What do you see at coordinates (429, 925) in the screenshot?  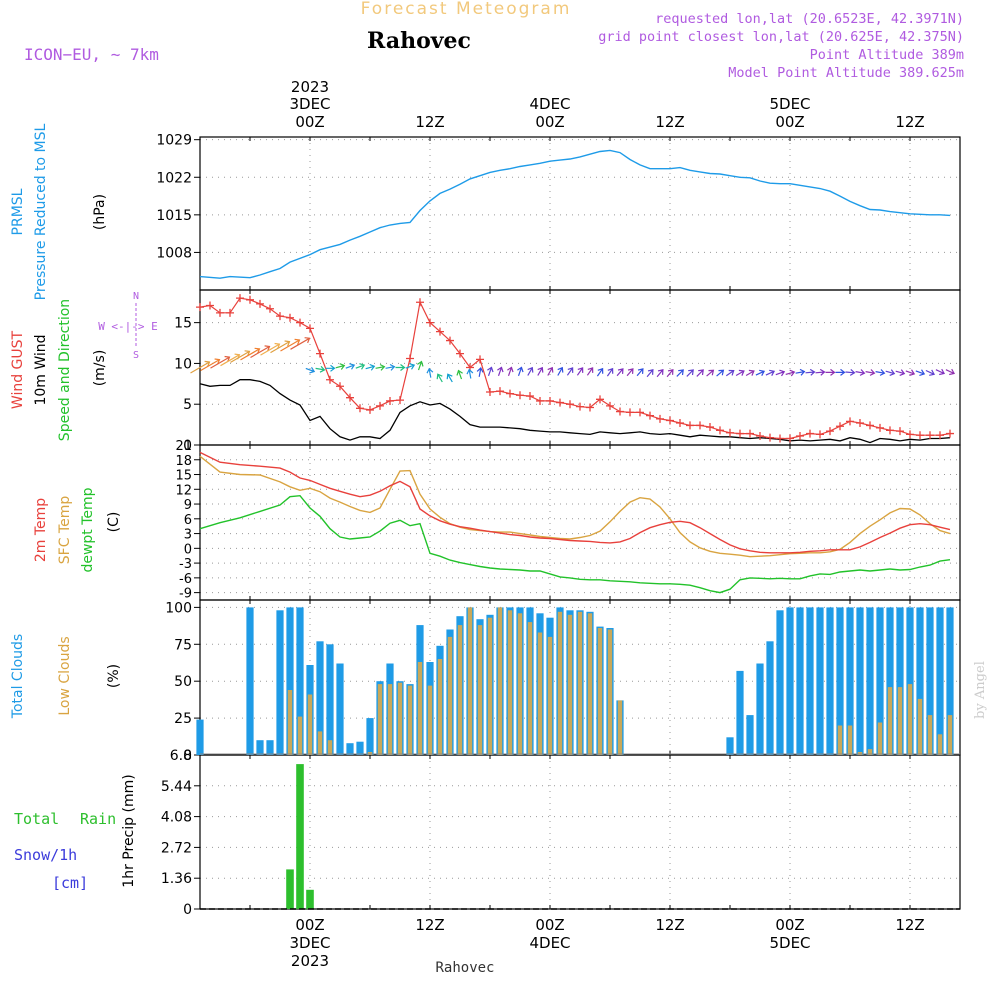 I see `bottom-time-tick-label: 12Z` at bounding box center [429, 925].